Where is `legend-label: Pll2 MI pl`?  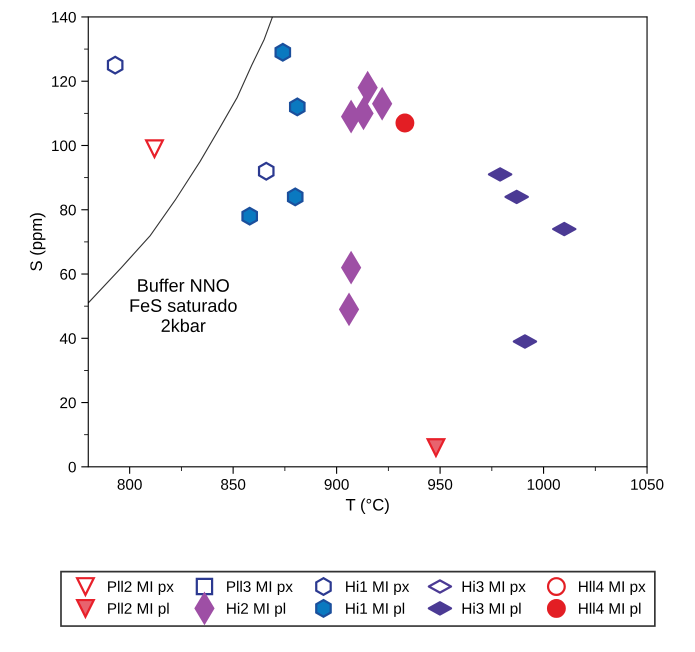
legend-label: Pll2 MI pl is located at coordinates (138, 609).